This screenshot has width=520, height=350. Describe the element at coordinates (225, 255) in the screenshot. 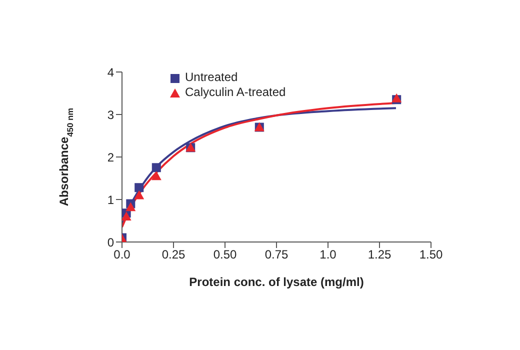

I see `x-tick-label: 0.50` at that location.